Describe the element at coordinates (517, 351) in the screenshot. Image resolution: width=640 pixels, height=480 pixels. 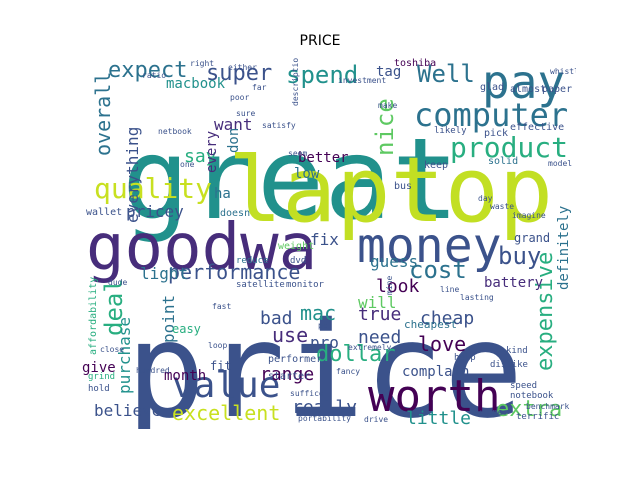
I see `word-kind: kind` at that location.